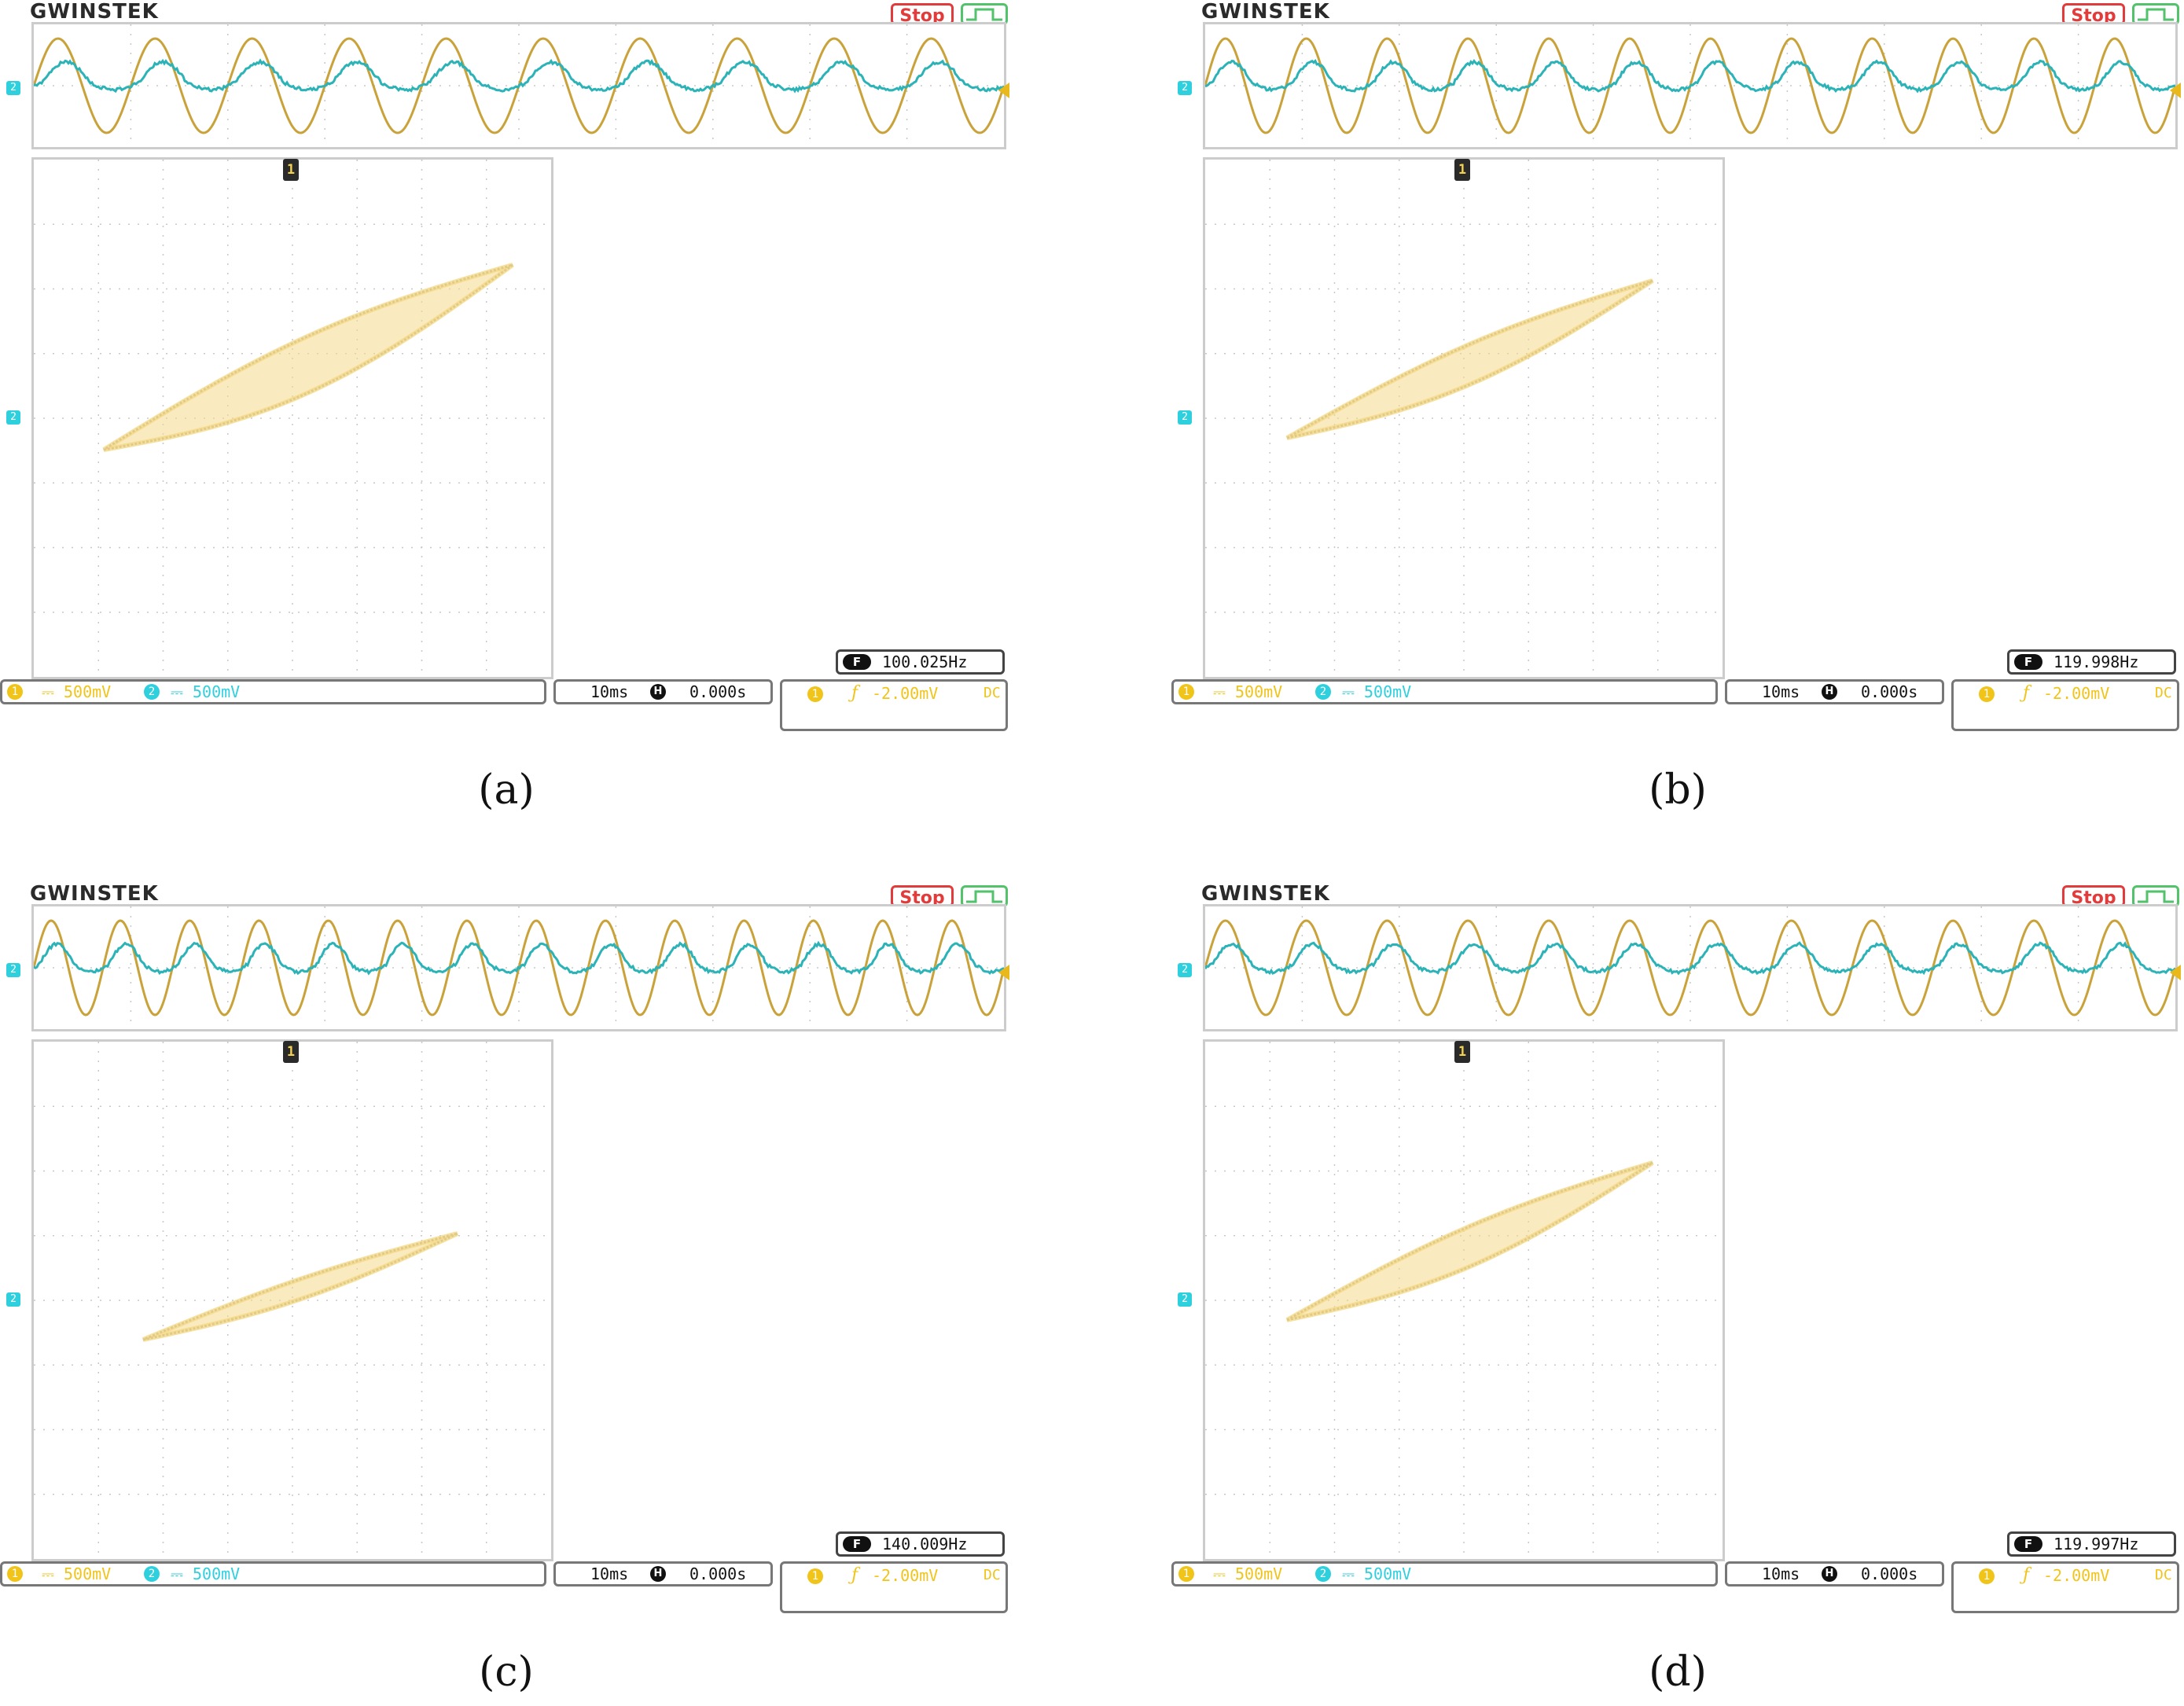  I want to click on frequency-value: 140.009Hz, so click(924, 1544).